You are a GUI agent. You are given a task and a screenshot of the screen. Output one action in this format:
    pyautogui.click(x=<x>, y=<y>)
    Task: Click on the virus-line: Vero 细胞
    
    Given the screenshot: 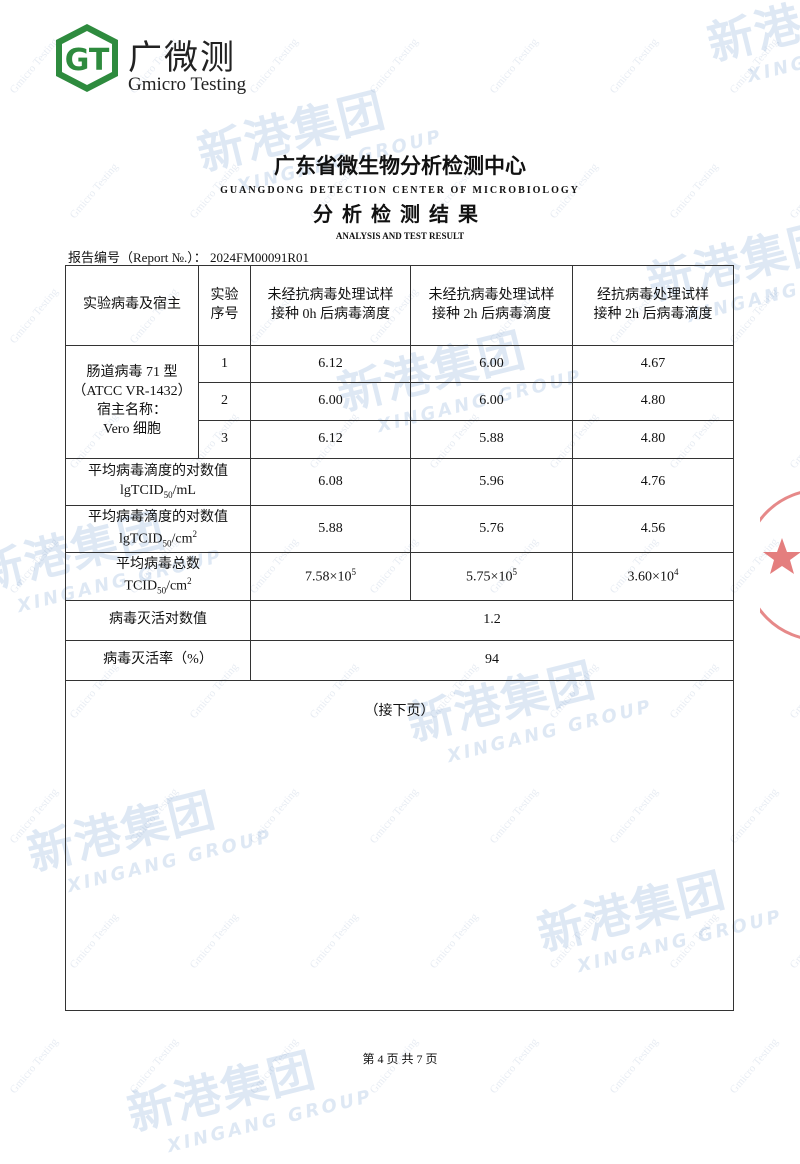 What is the action you would take?
    pyautogui.click(x=132, y=429)
    